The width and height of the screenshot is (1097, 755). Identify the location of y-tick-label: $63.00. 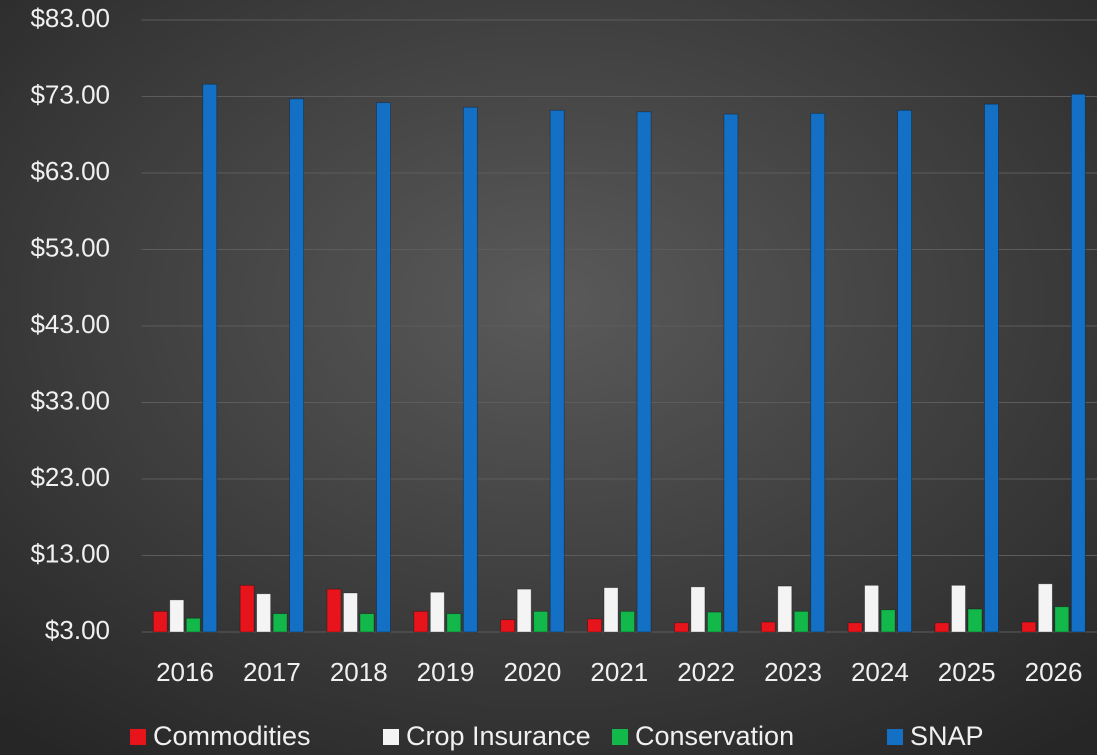
(70, 171).